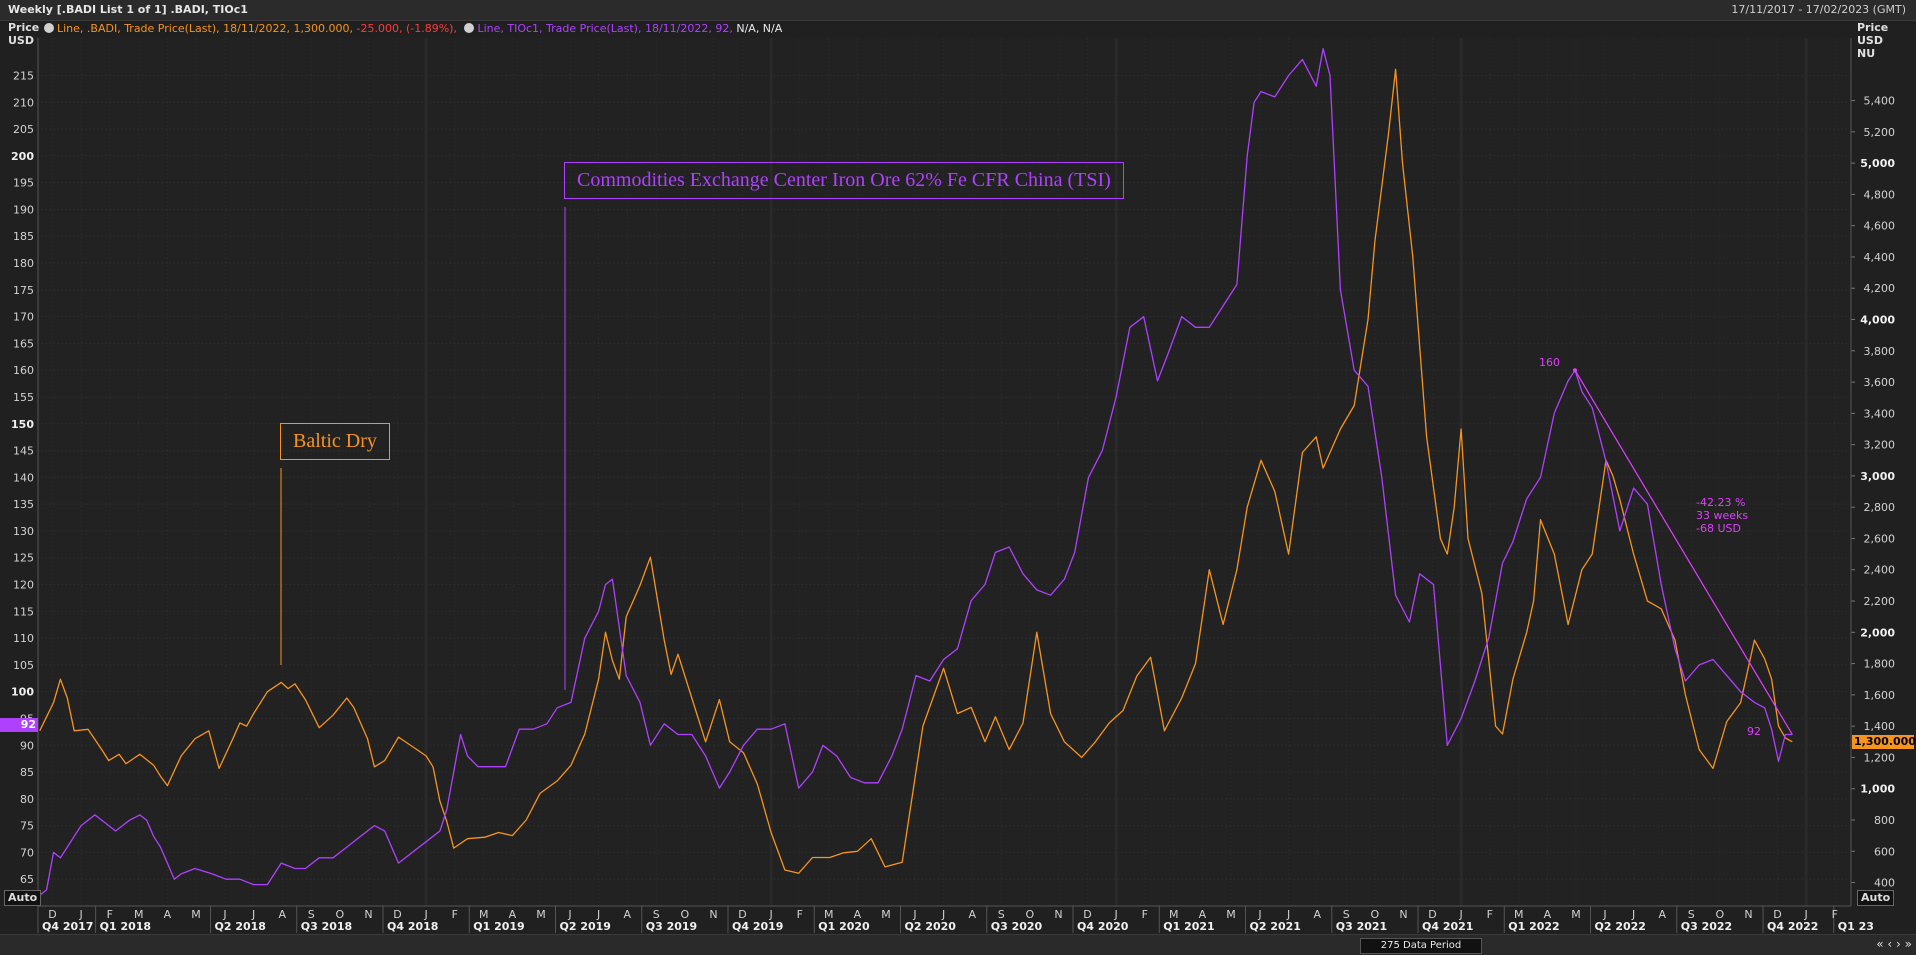 This screenshot has height=955, width=1916. I want to click on quarter-tick-label: Q4 2017, so click(67, 926).